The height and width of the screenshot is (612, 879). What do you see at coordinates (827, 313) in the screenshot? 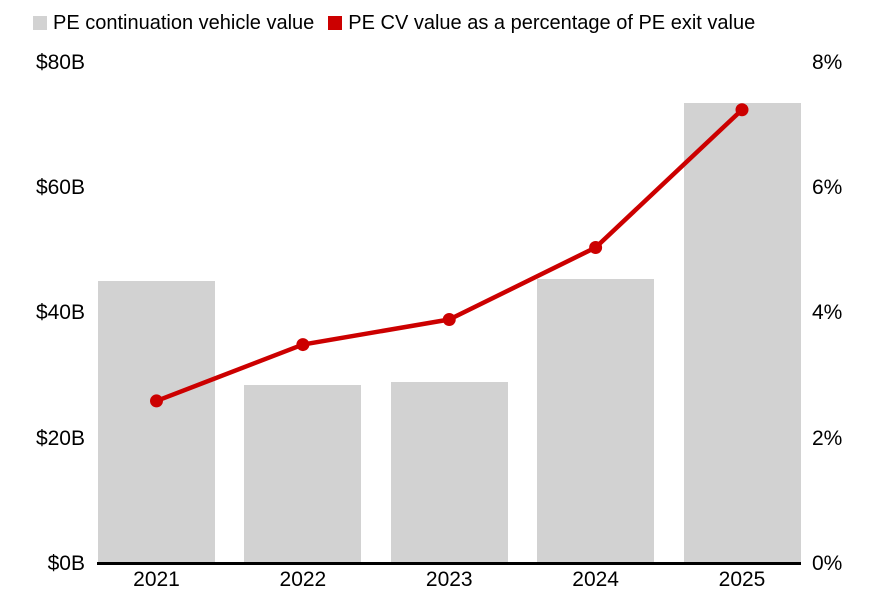
I see `y-axis-tick-right: 4%` at bounding box center [827, 313].